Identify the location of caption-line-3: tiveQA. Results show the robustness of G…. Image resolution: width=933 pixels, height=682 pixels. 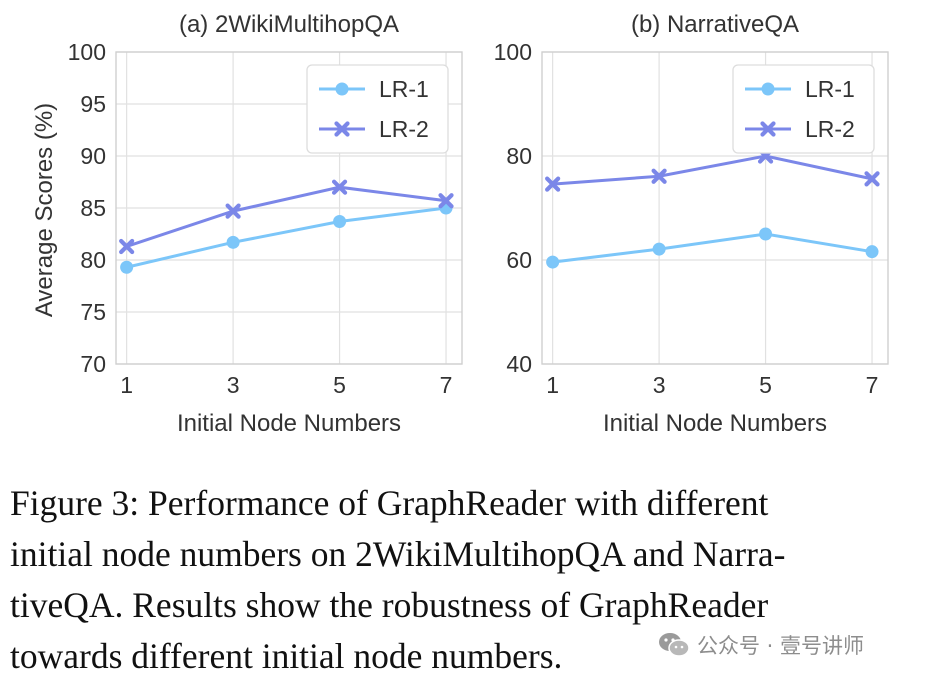
(389, 605).